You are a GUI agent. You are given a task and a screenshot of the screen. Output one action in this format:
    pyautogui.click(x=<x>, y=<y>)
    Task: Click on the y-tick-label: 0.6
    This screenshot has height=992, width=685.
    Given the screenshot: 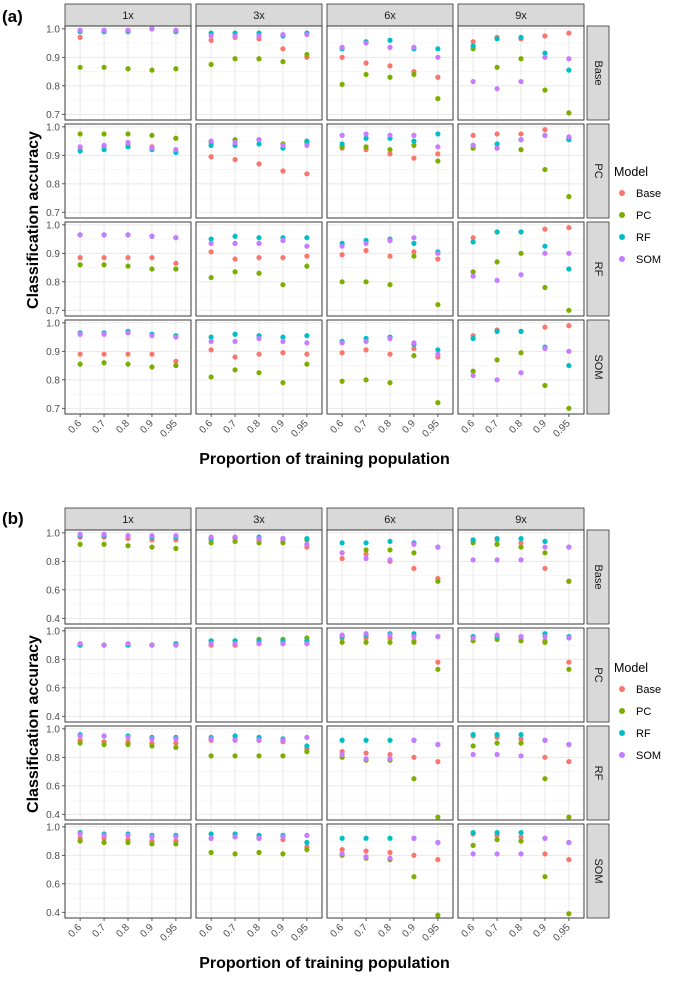 What is the action you would take?
    pyautogui.click(x=53, y=884)
    